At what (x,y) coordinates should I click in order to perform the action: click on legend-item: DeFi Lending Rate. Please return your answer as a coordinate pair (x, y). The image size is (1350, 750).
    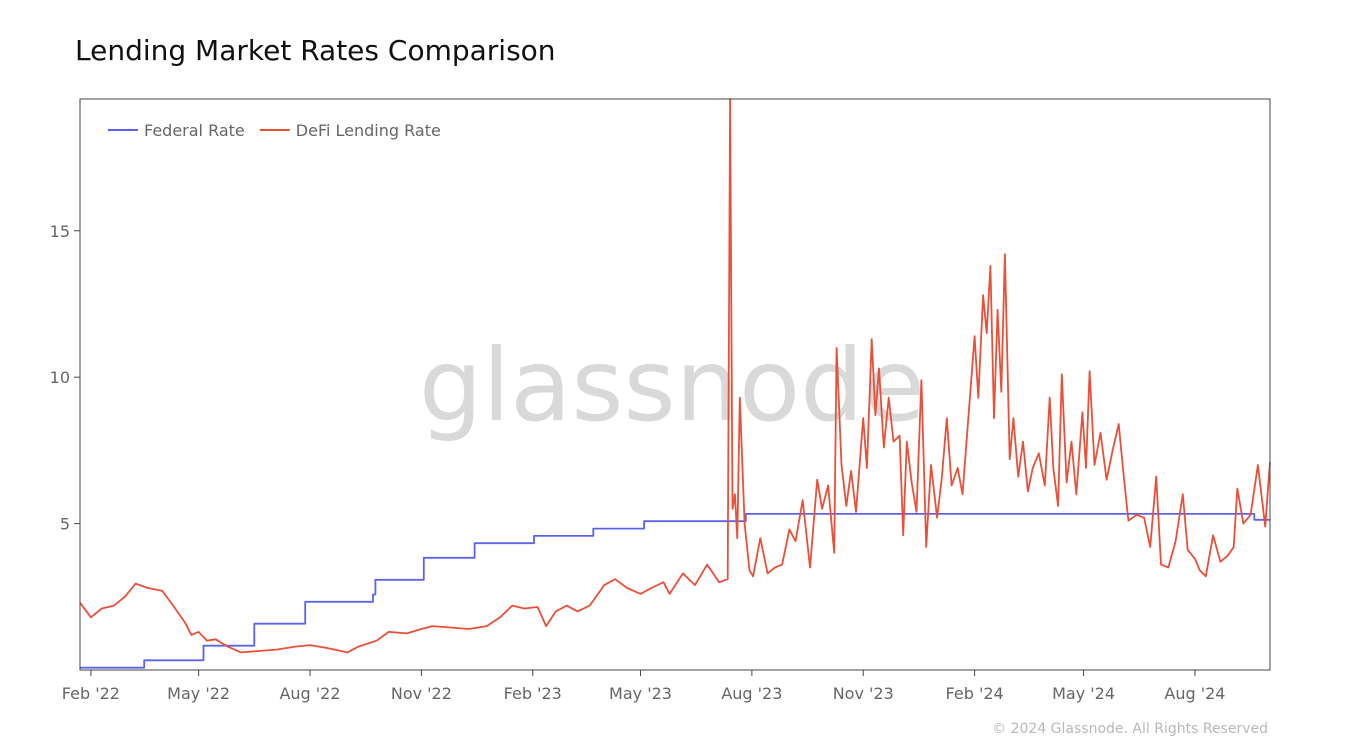
    Looking at the image, I should click on (350, 130).